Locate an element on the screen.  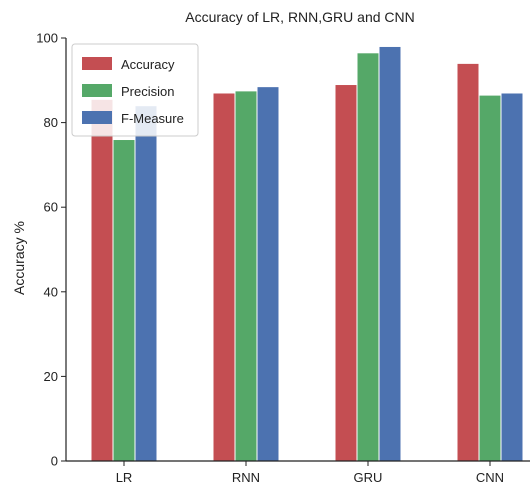
y-tick-label: 0 is located at coordinates (54, 461).